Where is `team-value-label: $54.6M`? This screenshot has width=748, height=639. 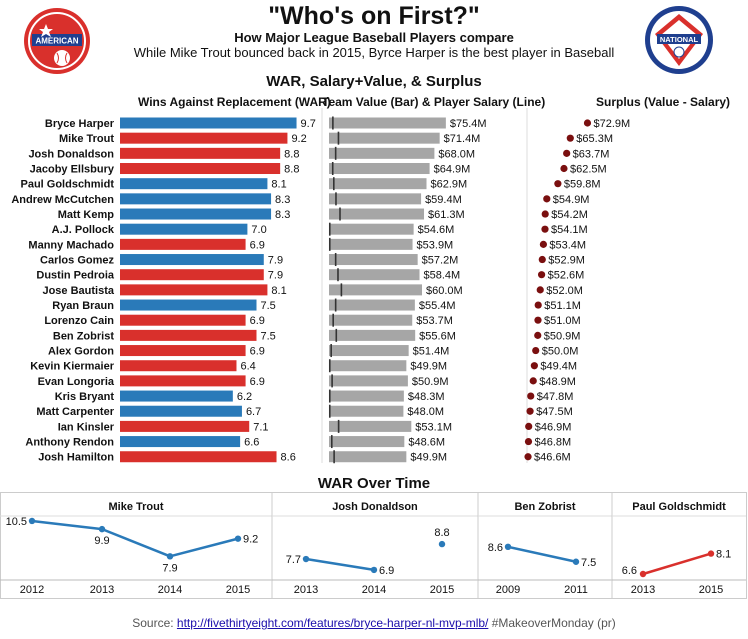 team-value-label: $54.6M is located at coordinates (436, 230).